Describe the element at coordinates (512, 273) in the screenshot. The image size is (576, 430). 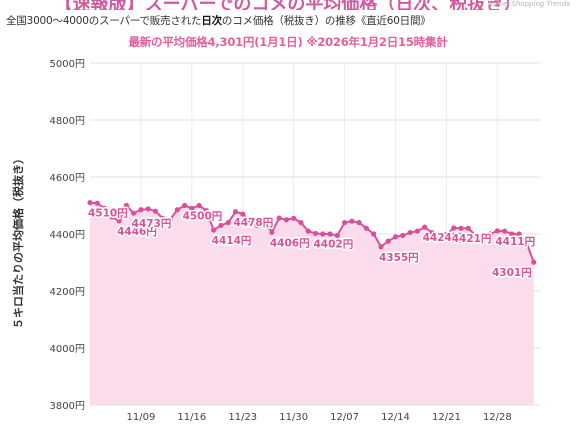
I see `data-label: 4301円` at that location.